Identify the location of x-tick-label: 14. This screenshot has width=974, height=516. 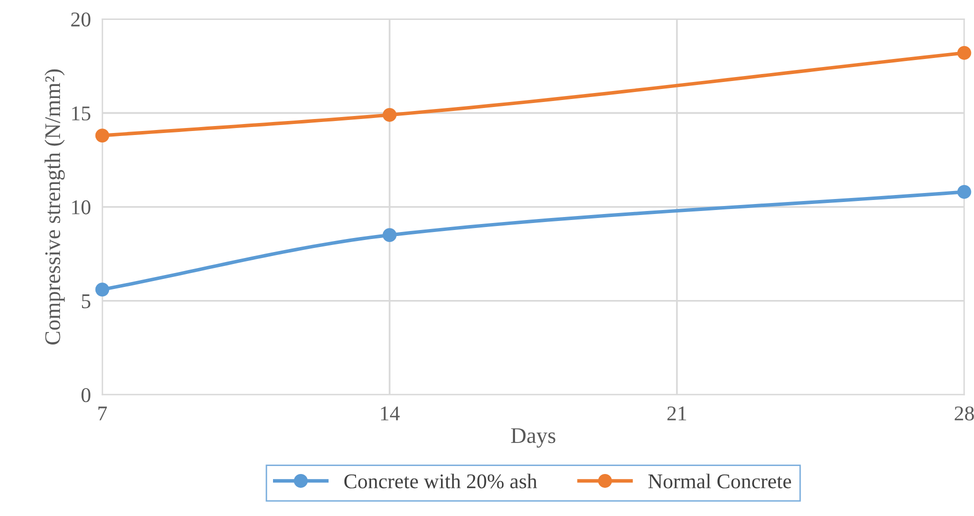
(390, 413).